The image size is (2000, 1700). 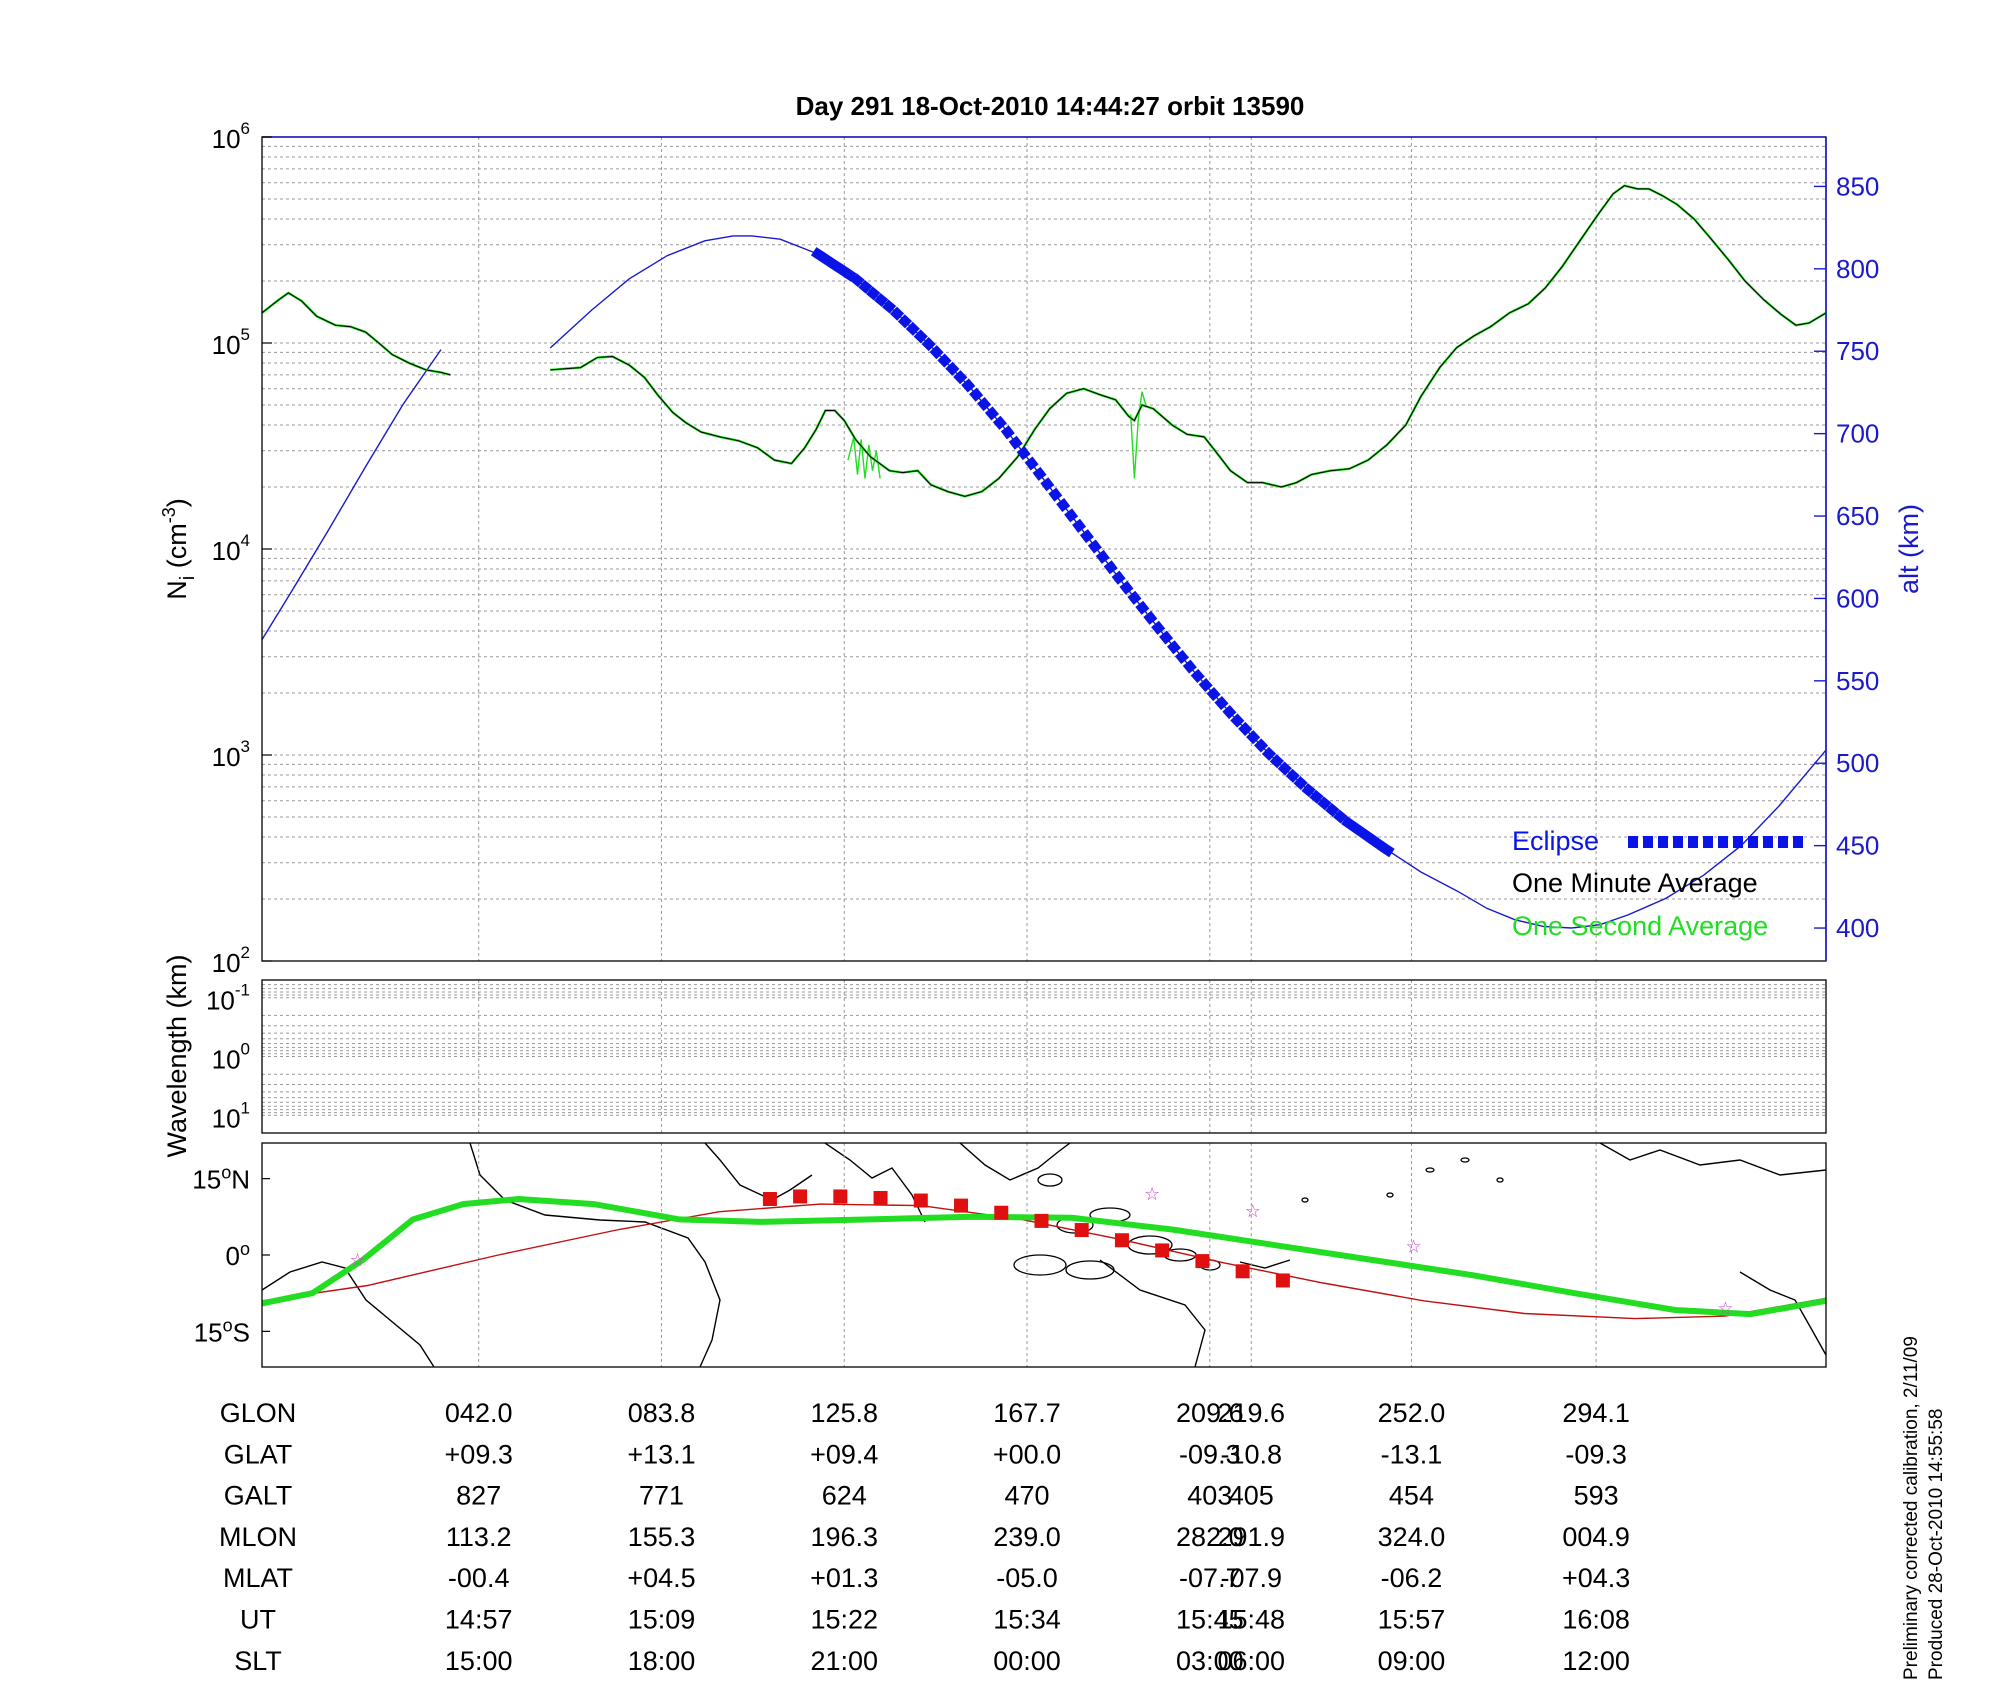 What do you see at coordinates (231, 1057) in the screenshot?
I see `wavelength-tick-label: 10⁰` at bounding box center [231, 1057].